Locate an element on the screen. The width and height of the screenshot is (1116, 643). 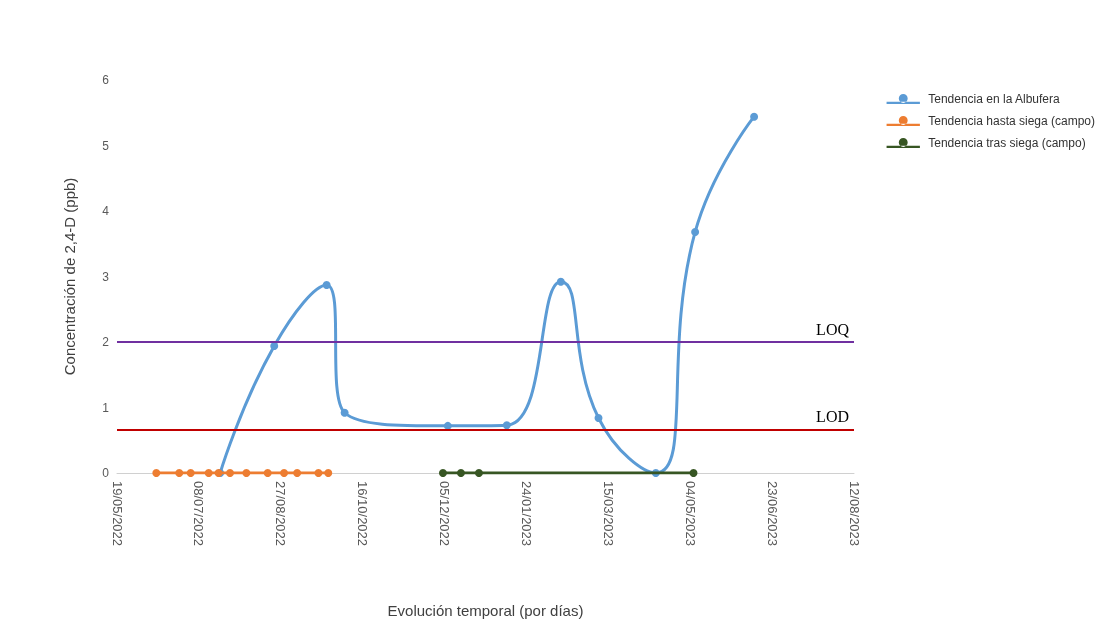
x-tick-label: 05/12/2022 is located at coordinates (445, 514).